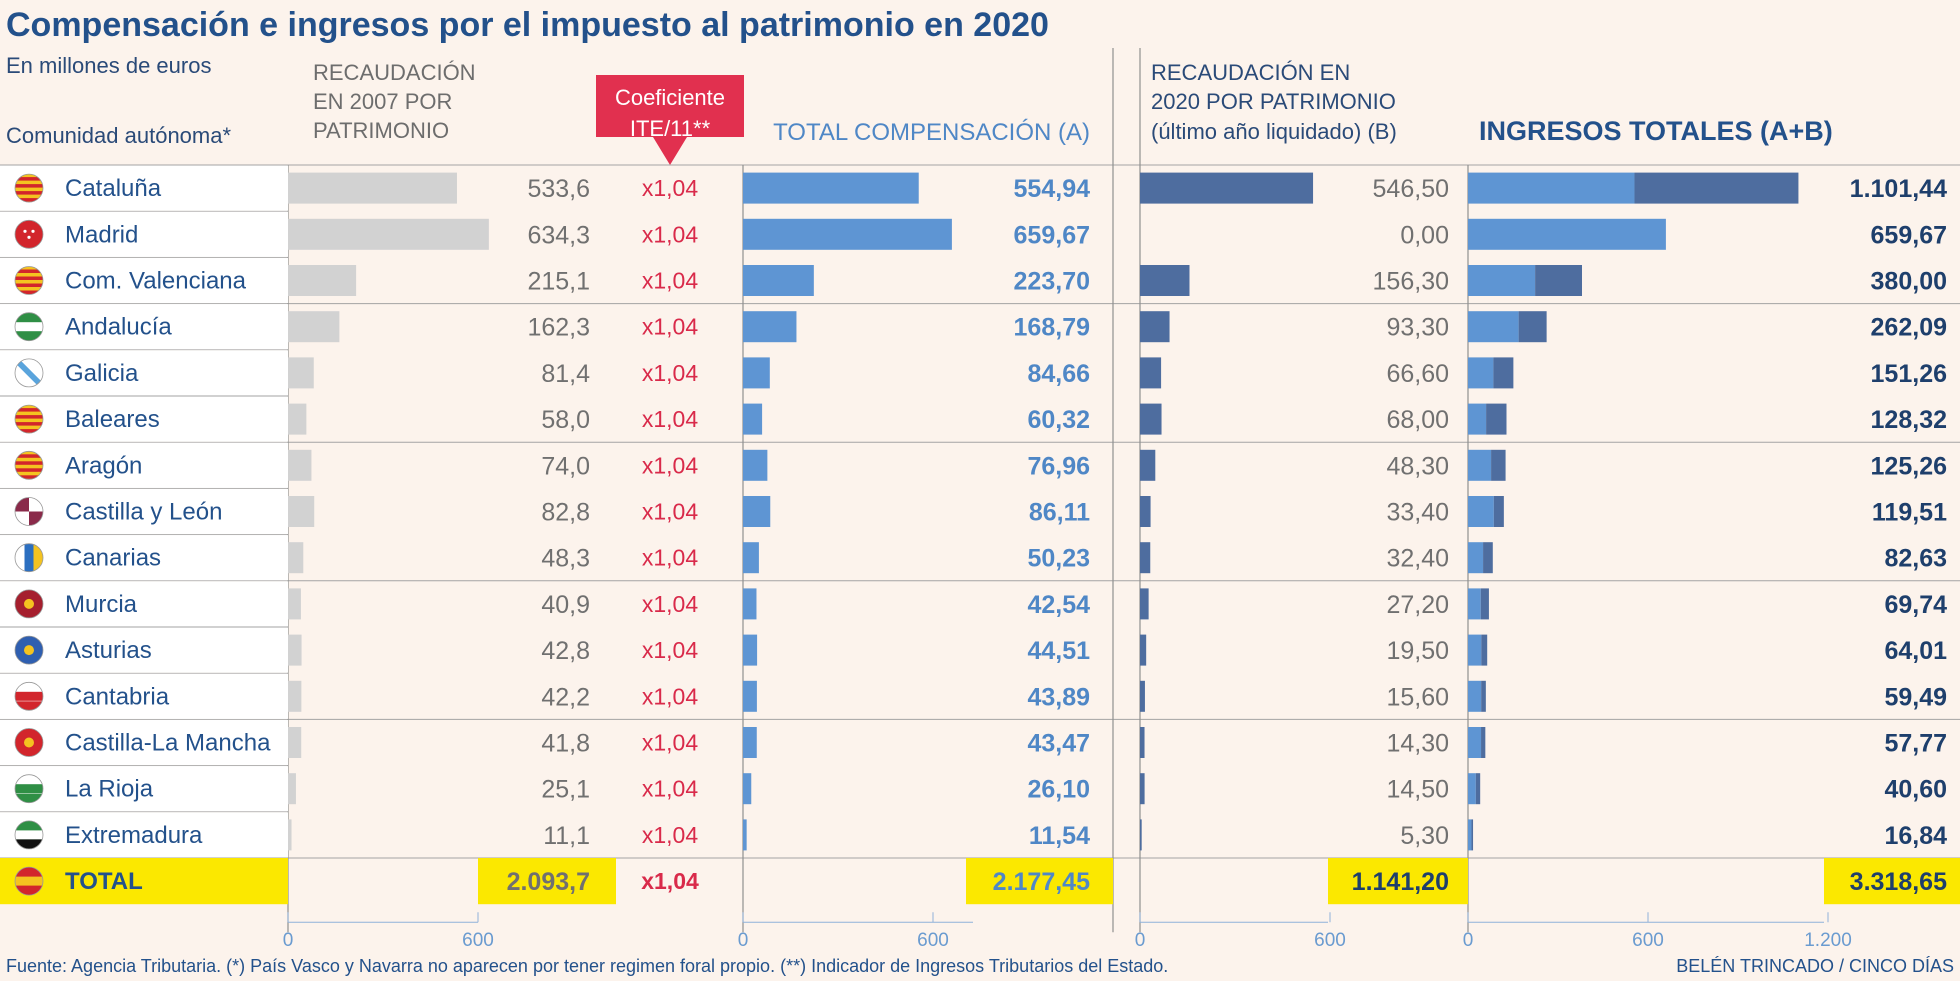 The width and height of the screenshot is (1960, 981). What do you see at coordinates (855, 931) in the screenshot?
I see `axis-compA: 0 600` at bounding box center [855, 931].